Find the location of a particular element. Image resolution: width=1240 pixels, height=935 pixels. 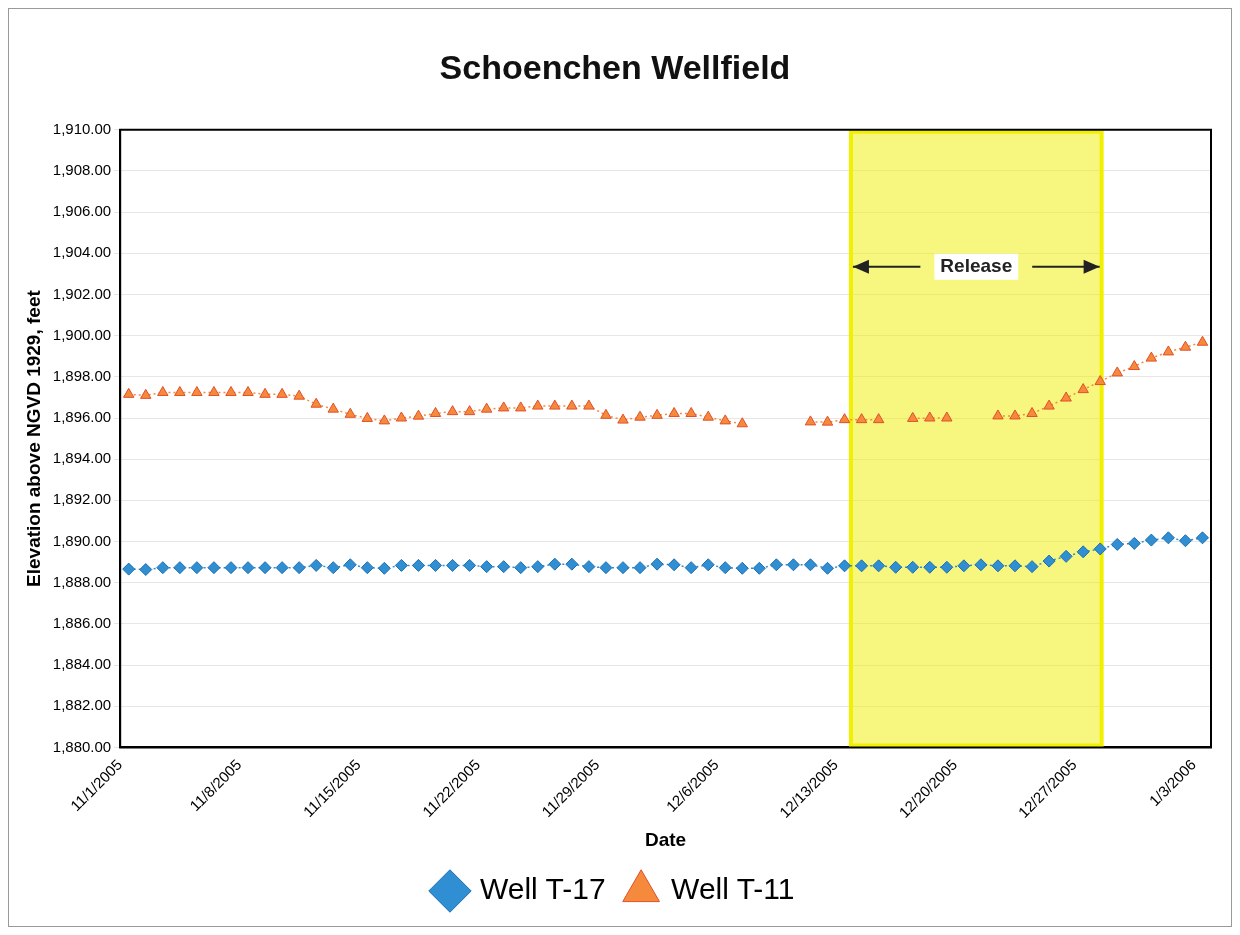

y-tick-label: 1,892.00 is located at coordinates (82, 499).